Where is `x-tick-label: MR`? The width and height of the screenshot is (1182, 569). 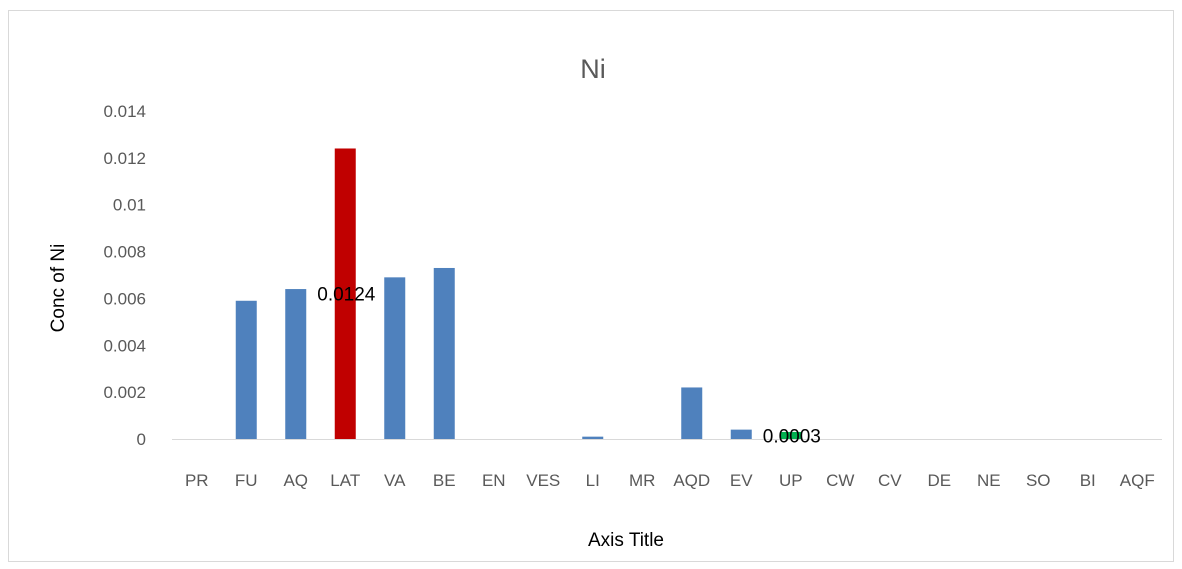
x-tick-label: MR is located at coordinates (642, 480).